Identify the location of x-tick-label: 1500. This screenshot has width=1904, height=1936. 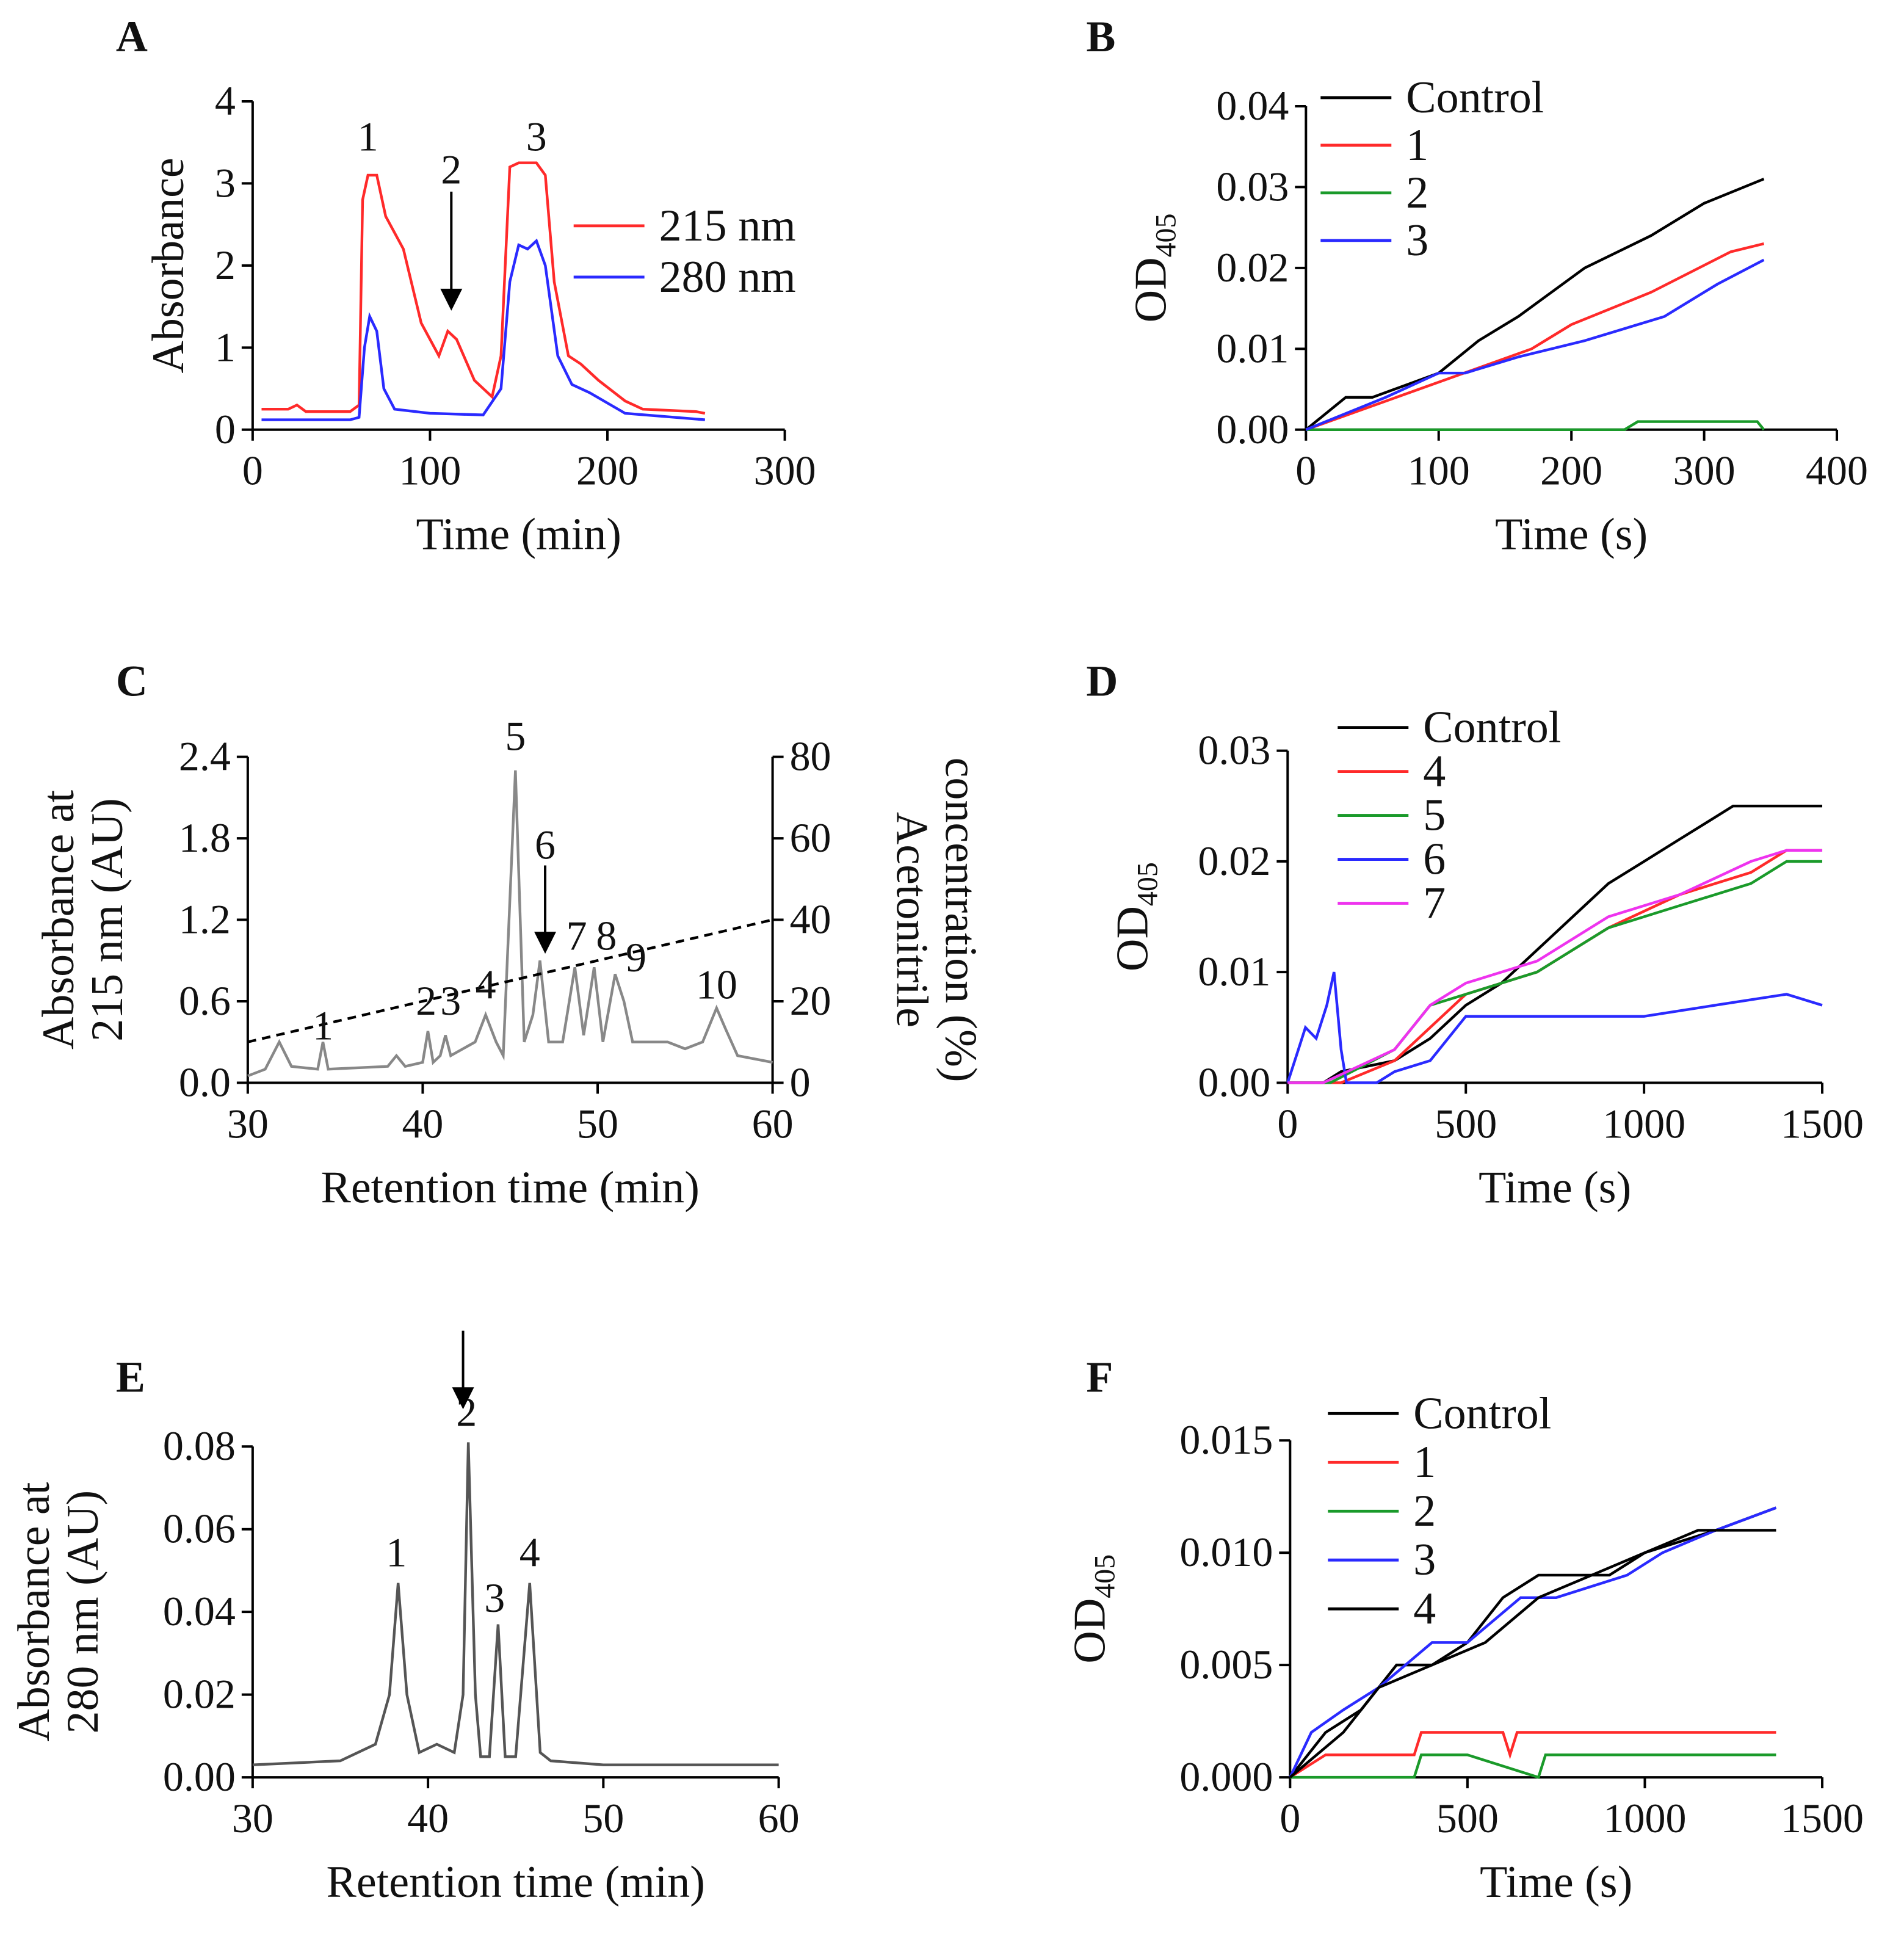
(1822, 1123).